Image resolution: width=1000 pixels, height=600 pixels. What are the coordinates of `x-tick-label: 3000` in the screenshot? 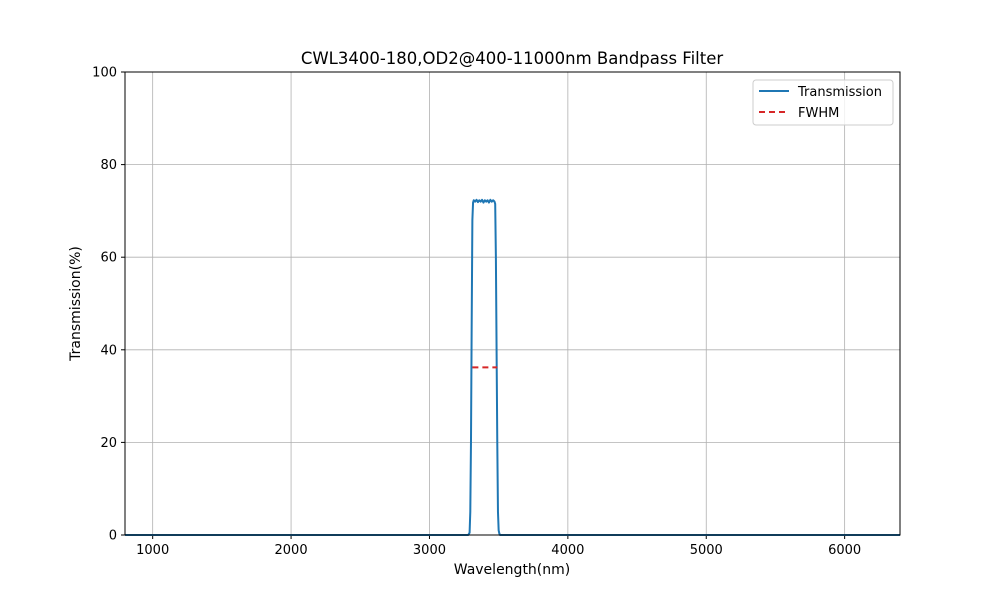 It's located at (429, 550).